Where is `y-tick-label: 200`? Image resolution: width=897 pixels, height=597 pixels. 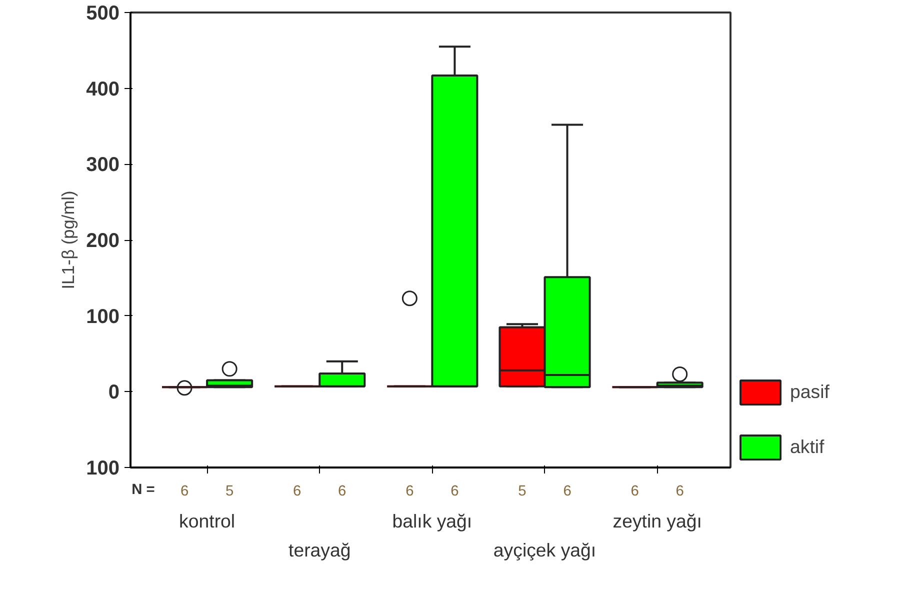
y-tick-label: 200 is located at coordinates (103, 241).